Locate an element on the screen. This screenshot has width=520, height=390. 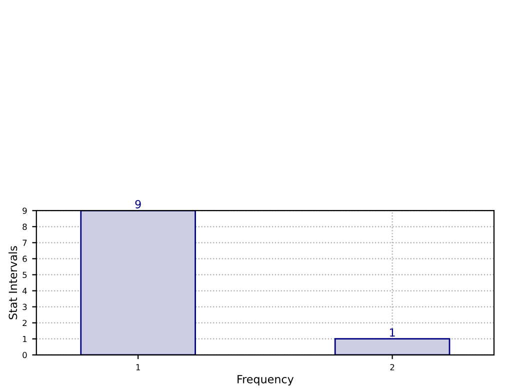
y-tick-label: 6 is located at coordinates (24, 259).